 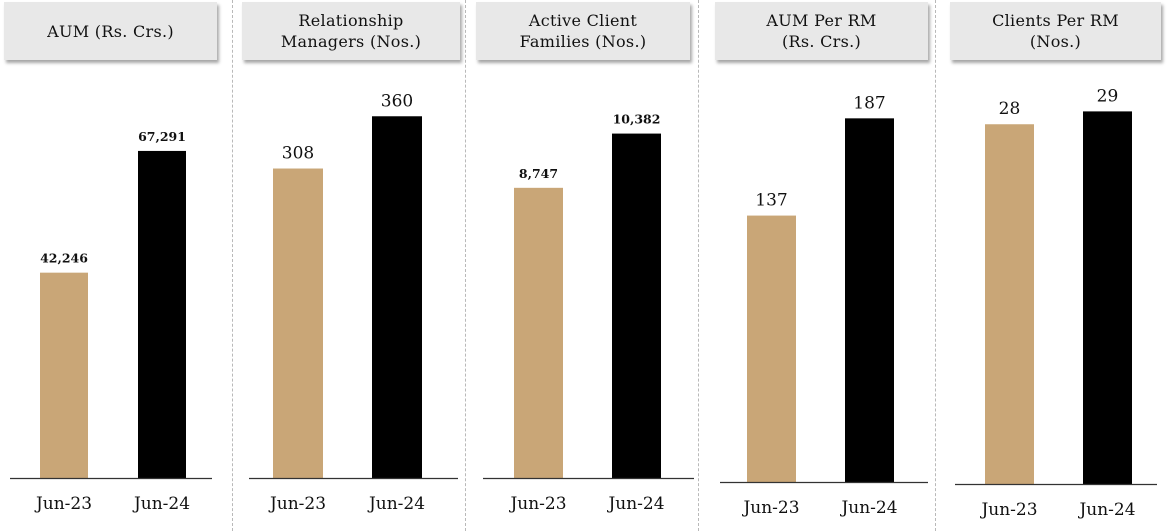 I want to click on bar-chart: 308 Jun-23 360 Jun-24, so click(x=353, y=302).